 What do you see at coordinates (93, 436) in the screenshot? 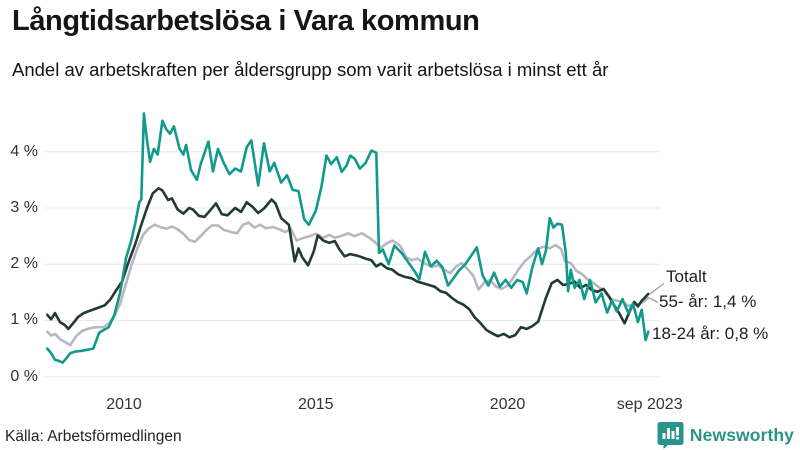
I see `source-note: Källa: Arbetsförmedlingen` at bounding box center [93, 436].